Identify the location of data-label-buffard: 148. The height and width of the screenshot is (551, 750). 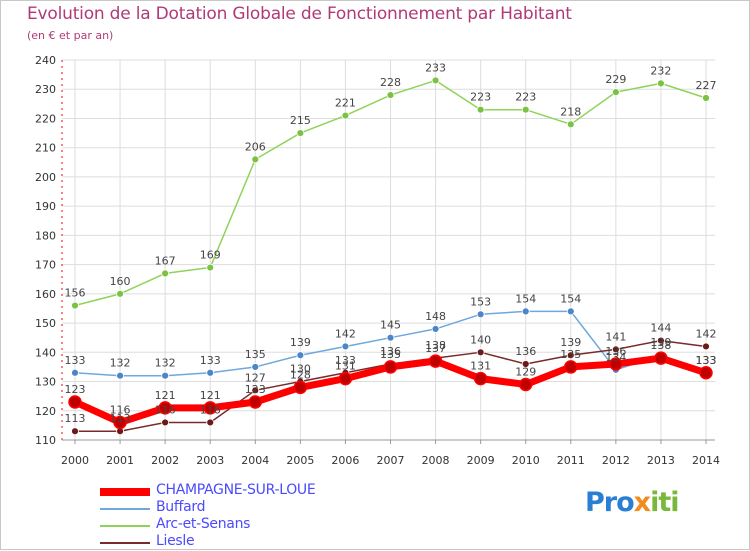
(435, 316).